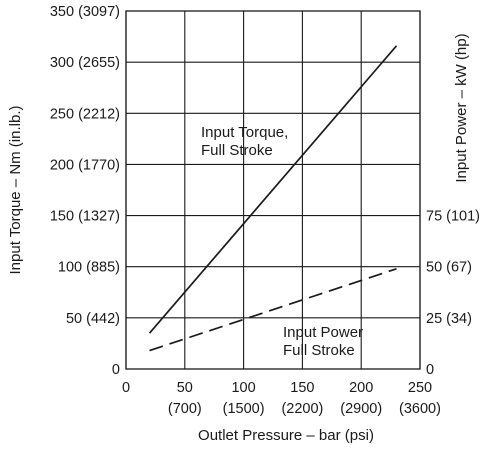  I want to click on series-line-input-power, so click(273, 309).